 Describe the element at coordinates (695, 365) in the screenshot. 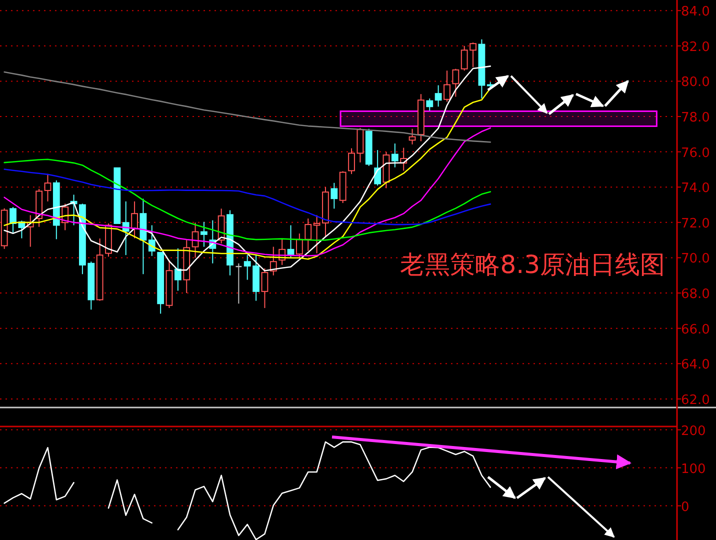

I see `y-tick-label: 64.0` at that location.